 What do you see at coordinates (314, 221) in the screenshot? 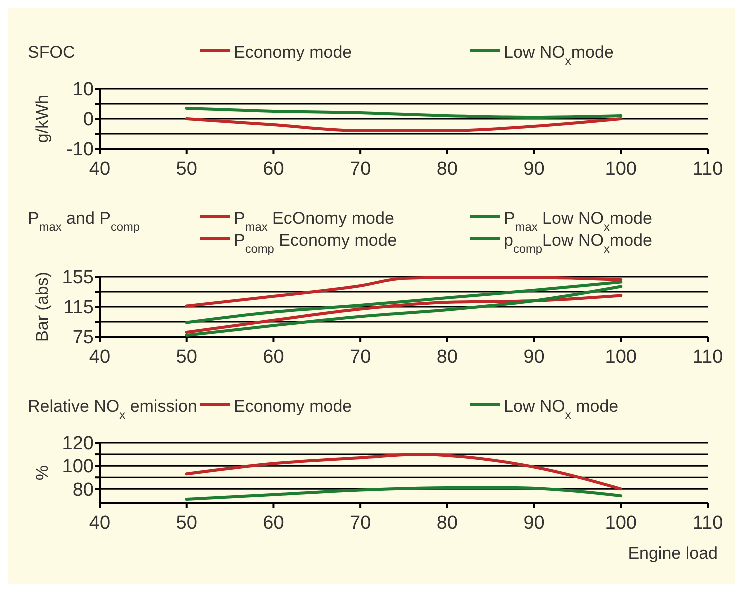
I see `legend-label: P$_{max}$ EcOnomy mode` at bounding box center [314, 221].